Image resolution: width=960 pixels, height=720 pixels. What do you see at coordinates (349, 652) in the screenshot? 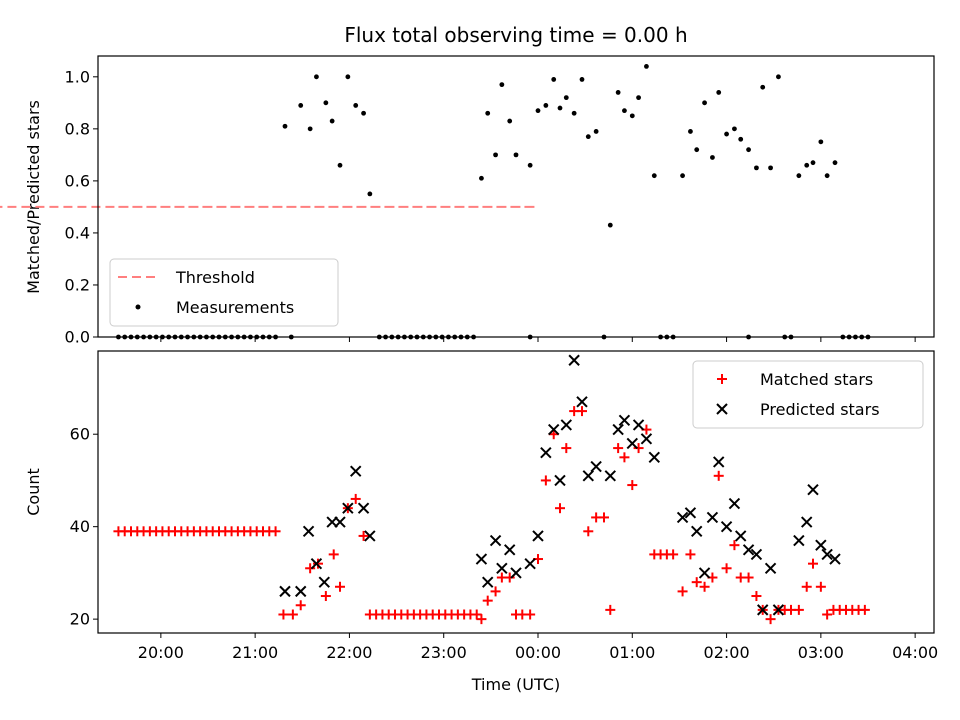
I see `bottom-x-tick-label: 22:00` at bounding box center [349, 652].